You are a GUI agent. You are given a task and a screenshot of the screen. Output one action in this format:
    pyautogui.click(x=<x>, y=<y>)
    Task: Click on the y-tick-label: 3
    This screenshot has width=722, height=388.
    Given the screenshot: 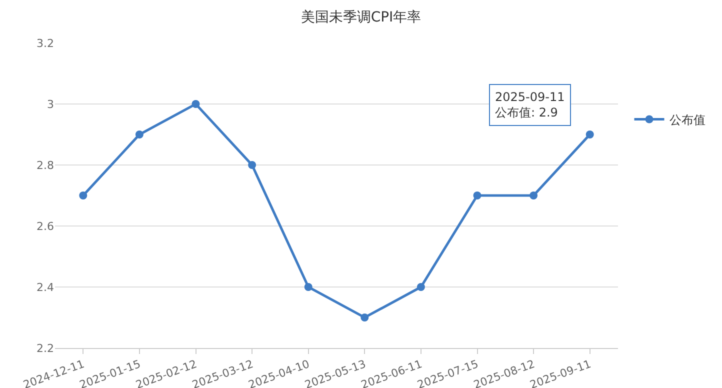 What is the action you would take?
    pyautogui.click(x=50, y=104)
    